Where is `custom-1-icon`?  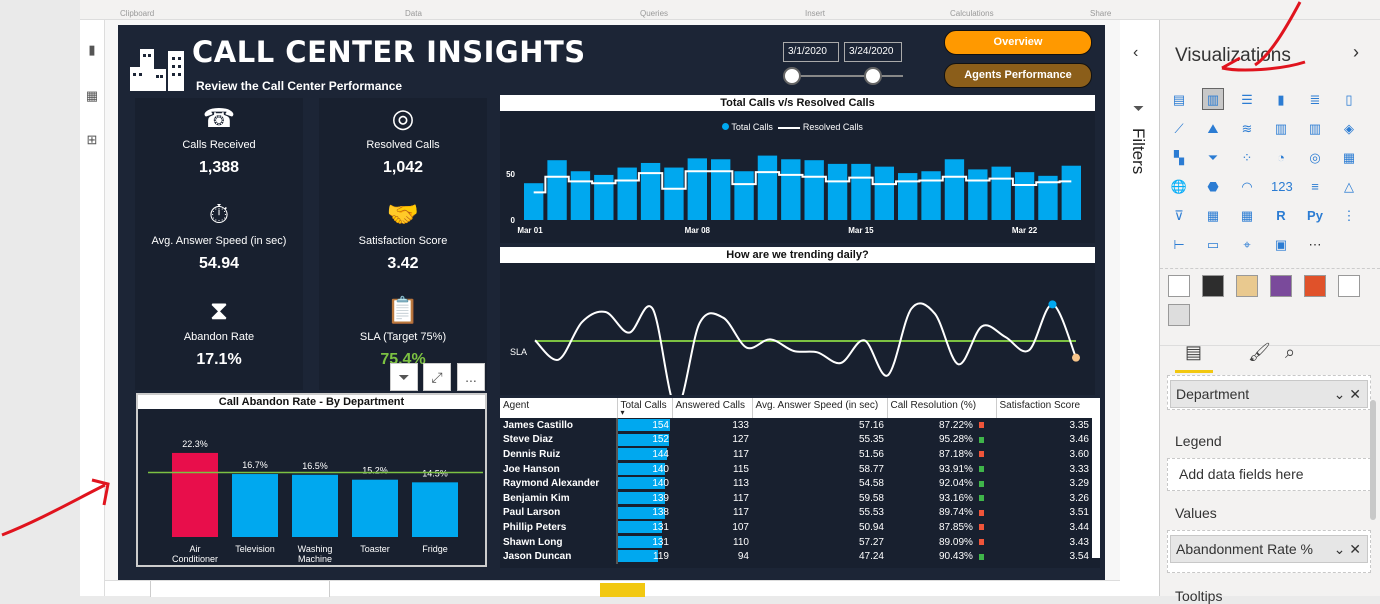 custom-1-icon is located at coordinates (1179, 286).